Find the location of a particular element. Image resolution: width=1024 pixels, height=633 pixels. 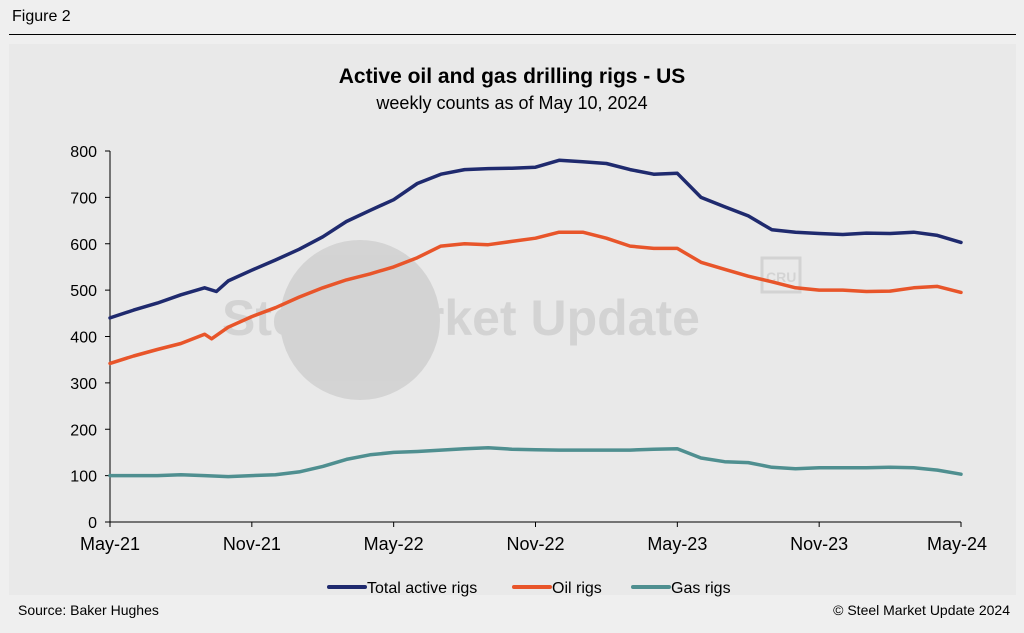

y-tick-label: 200 is located at coordinates (83, 430).